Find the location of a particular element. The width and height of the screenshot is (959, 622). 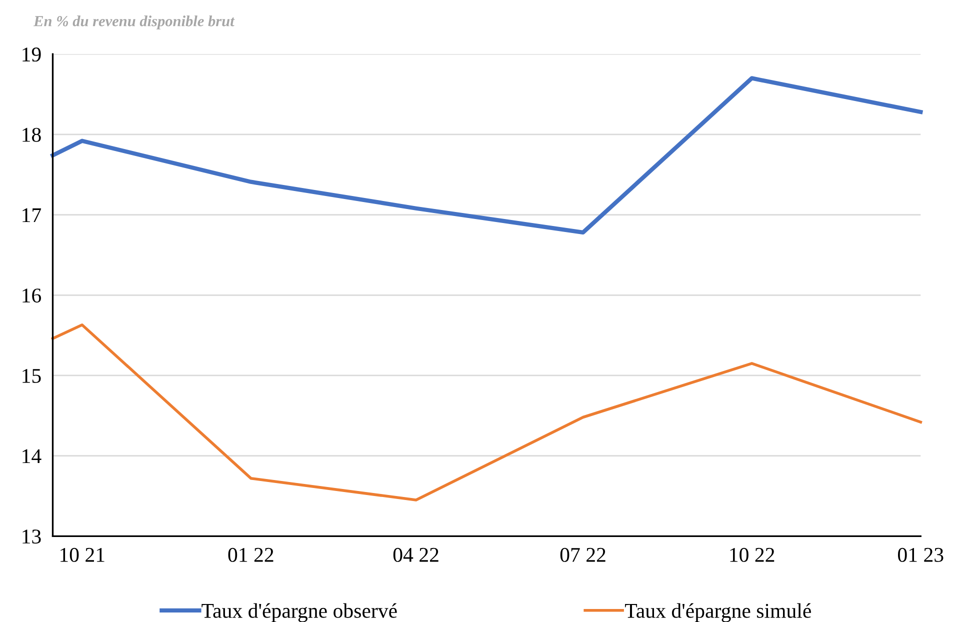

x-tick-label: 07 22 is located at coordinates (583, 555).